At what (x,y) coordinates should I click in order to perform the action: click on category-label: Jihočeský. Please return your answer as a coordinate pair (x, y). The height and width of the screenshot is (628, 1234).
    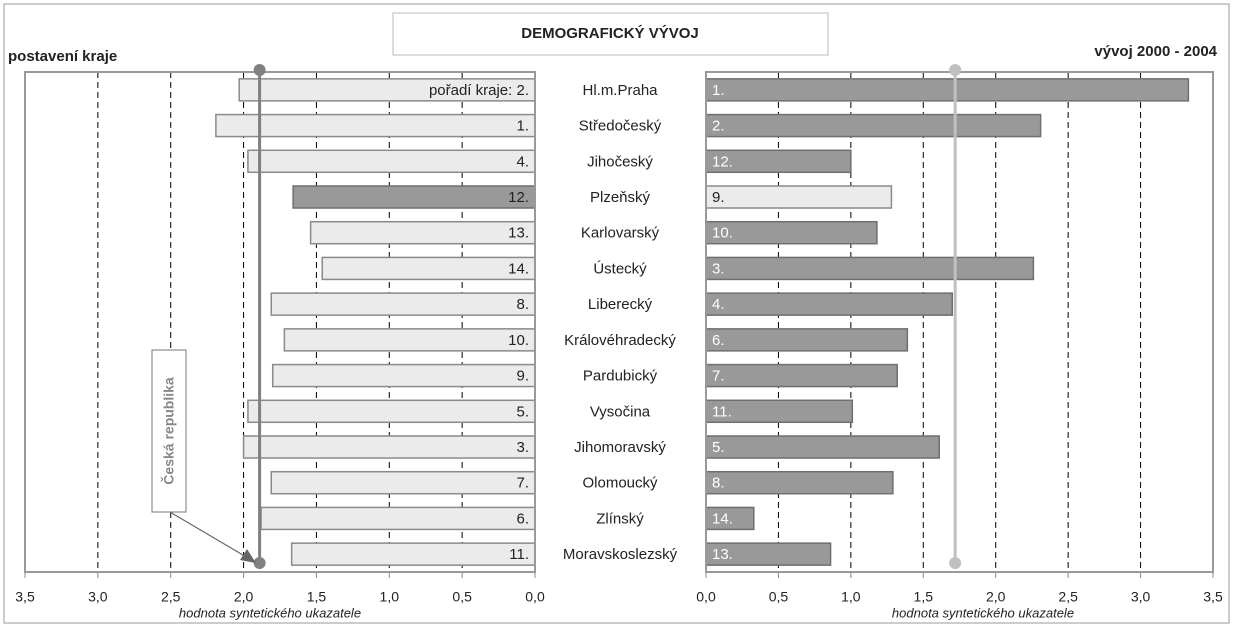
    Looking at the image, I should click on (620, 161).